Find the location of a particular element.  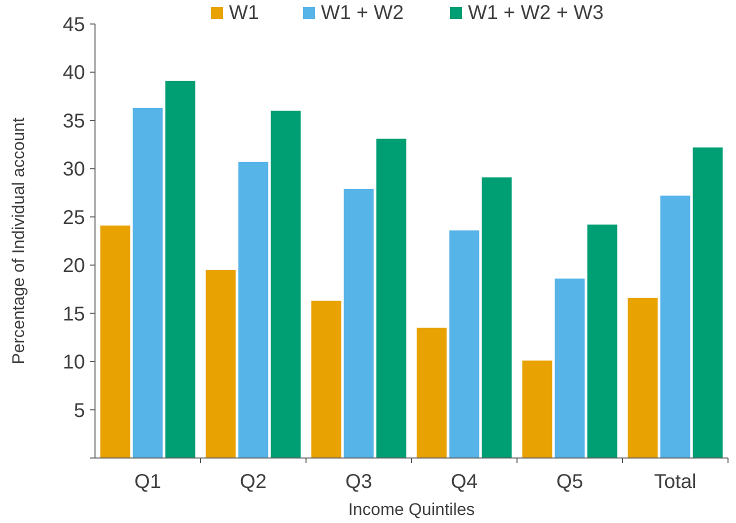

y-tick-label: 10 is located at coordinates (73, 363).